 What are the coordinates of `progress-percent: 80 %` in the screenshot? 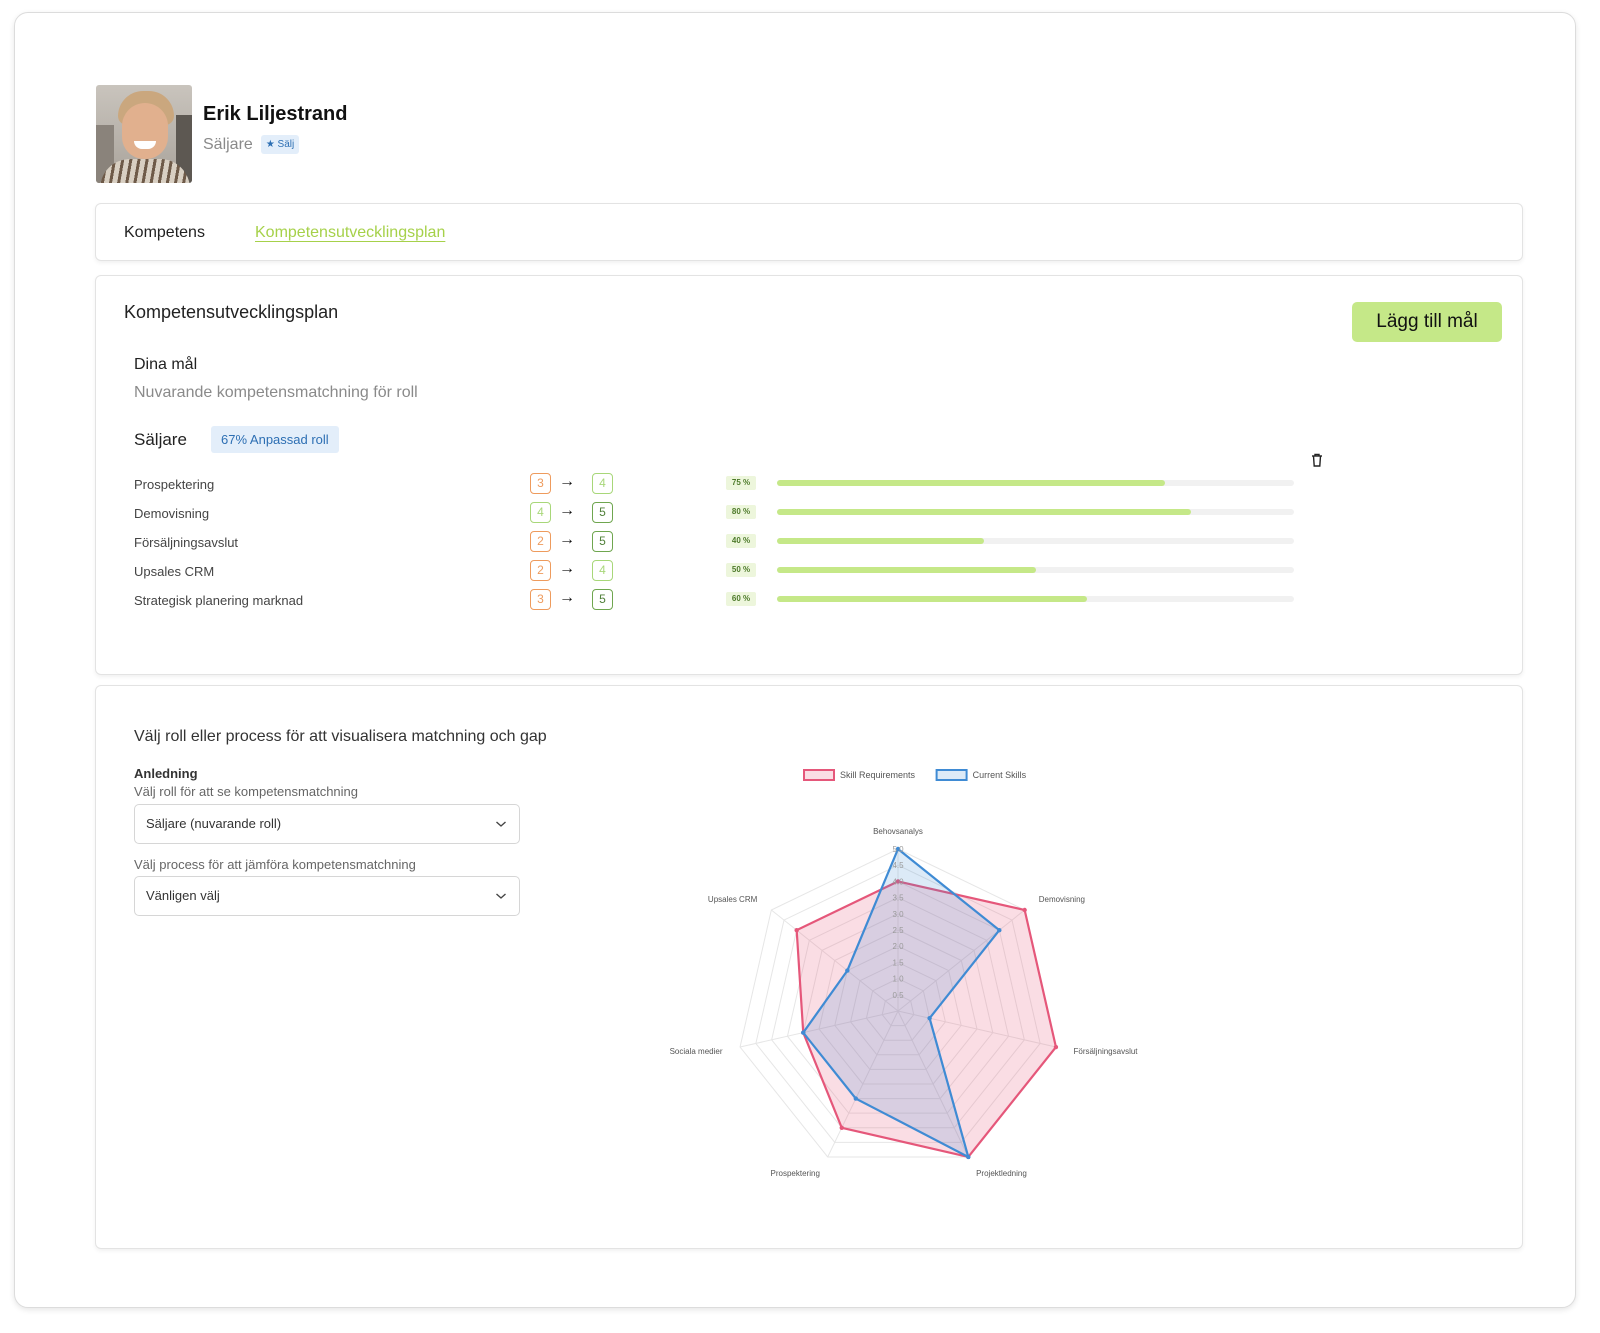 It's located at (741, 512).